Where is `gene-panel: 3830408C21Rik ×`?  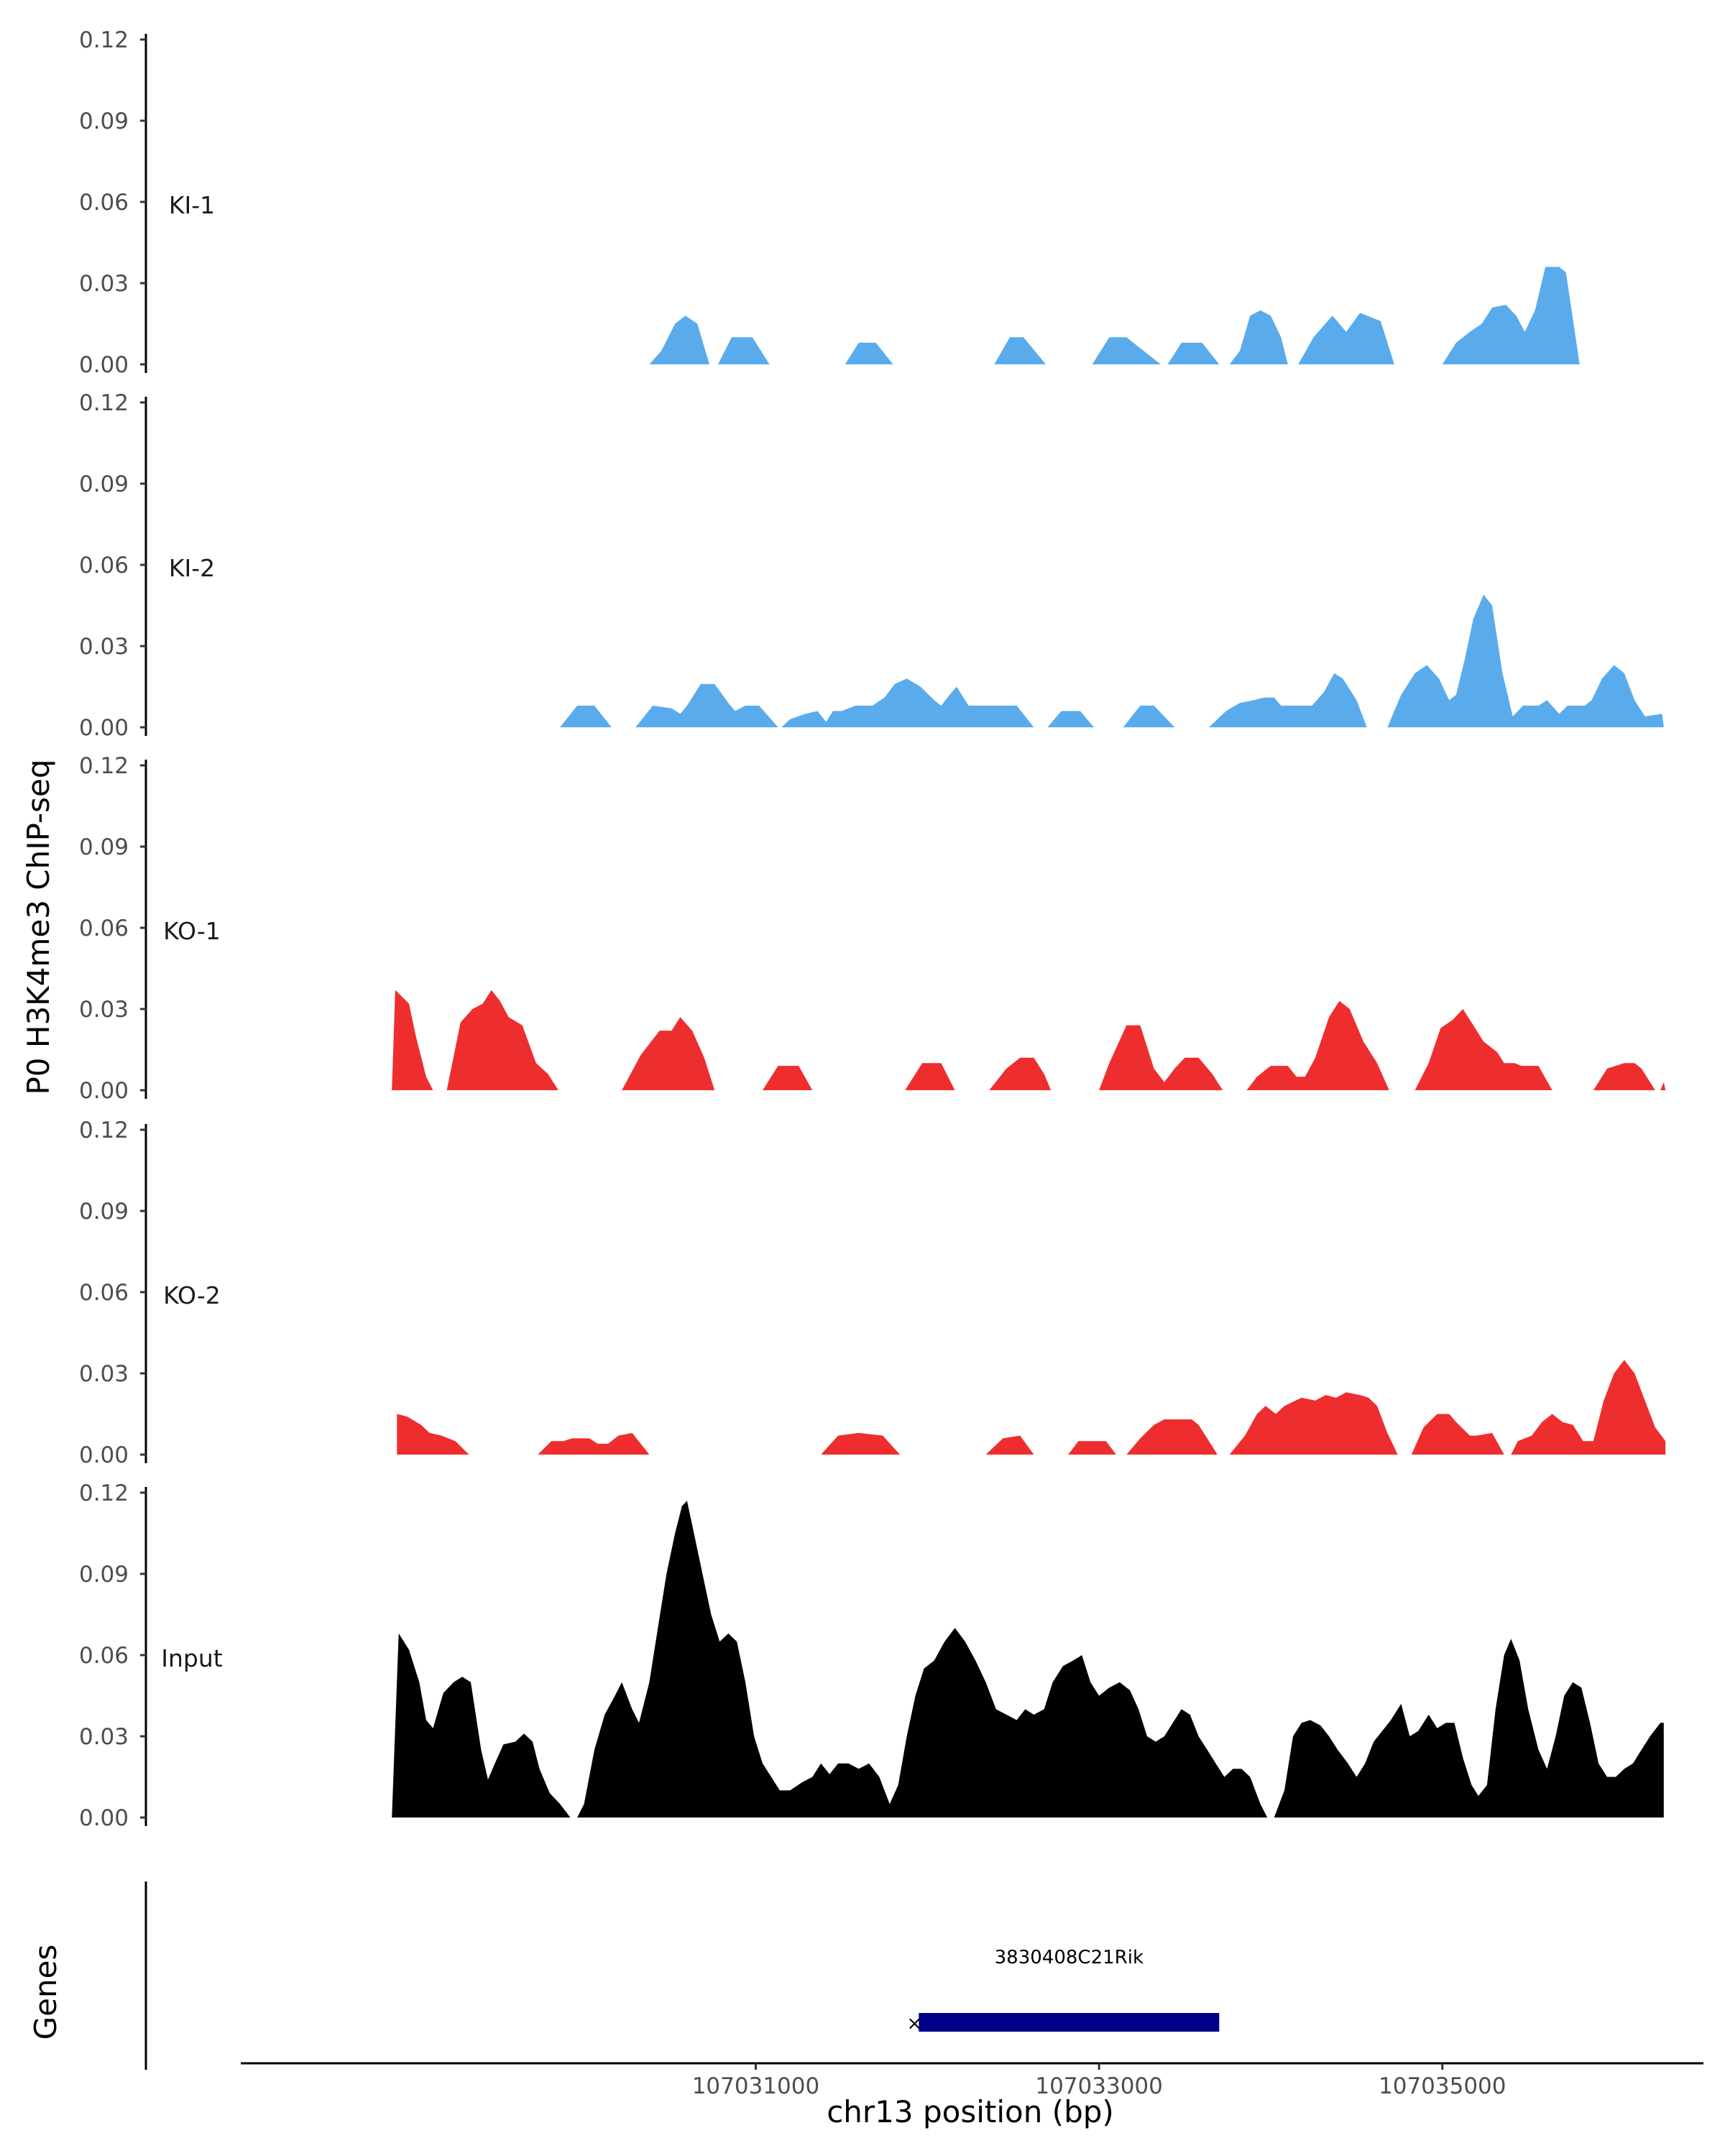 gene-panel: 3830408C21Rik × is located at coordinates (682, 1976).